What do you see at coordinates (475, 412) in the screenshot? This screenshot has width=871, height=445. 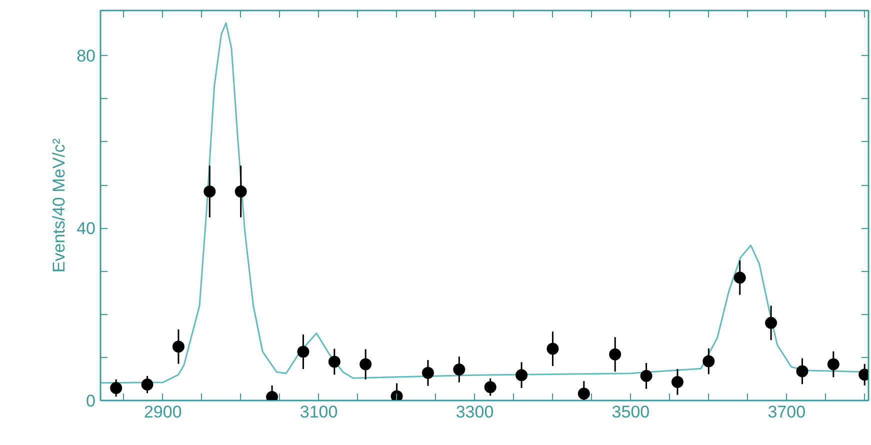 I see `x-tick-label: 3300` at bounding box center [475, 412].